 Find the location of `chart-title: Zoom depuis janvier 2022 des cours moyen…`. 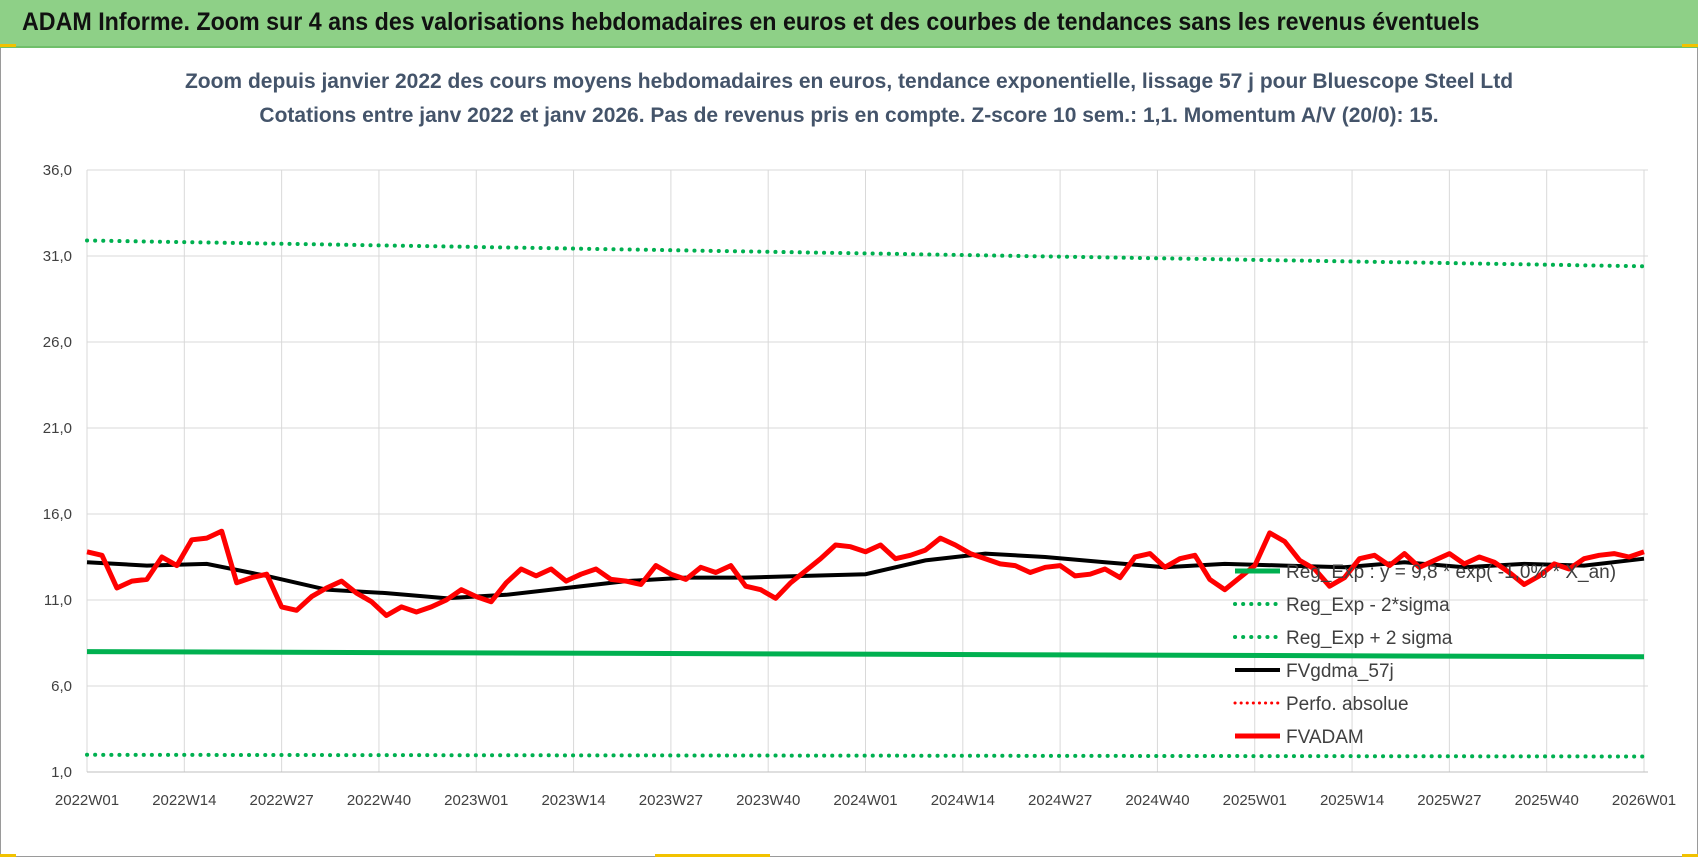

chart-title: Zoom depuis janvier 2022 des cours moyen… is located at coordinates (849, 81).